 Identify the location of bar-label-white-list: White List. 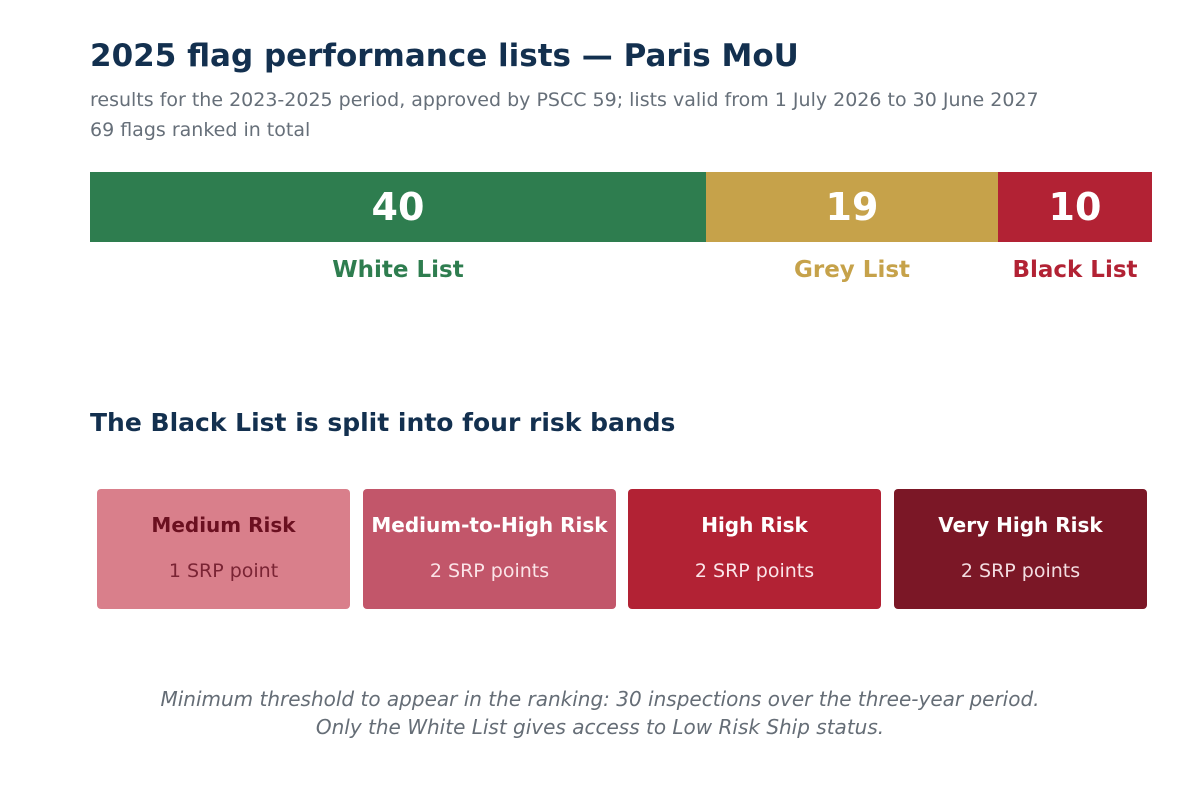
(398, 270).